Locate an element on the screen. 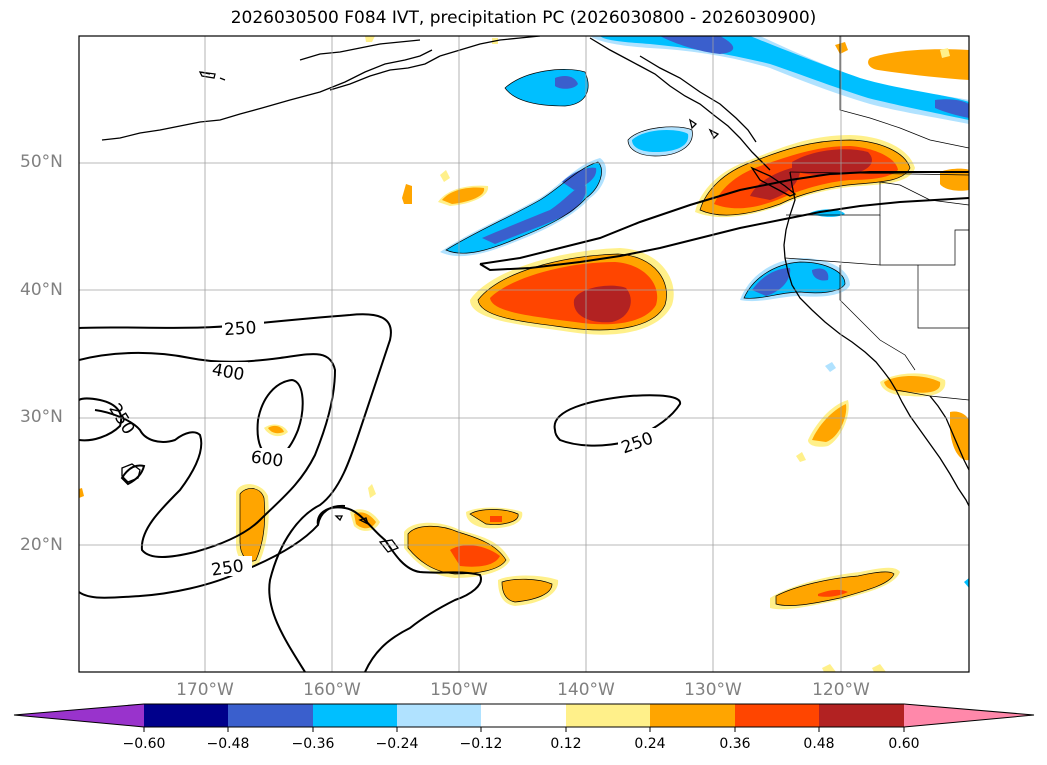 The height and width of the screenshot is (765, 1047). lon-label-160w: 160°W is located at coordinates (332, 690).